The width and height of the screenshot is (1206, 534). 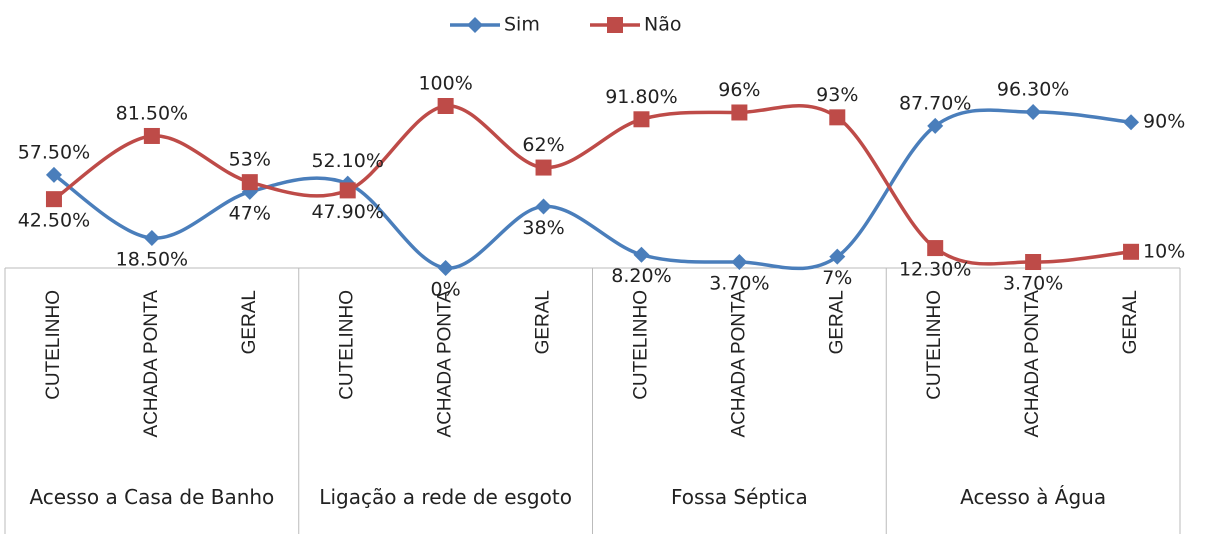 What do you see at coordinates (543, 228) in the screenshot?
I see `data-label: 38%` at bounding box center [543, 228].